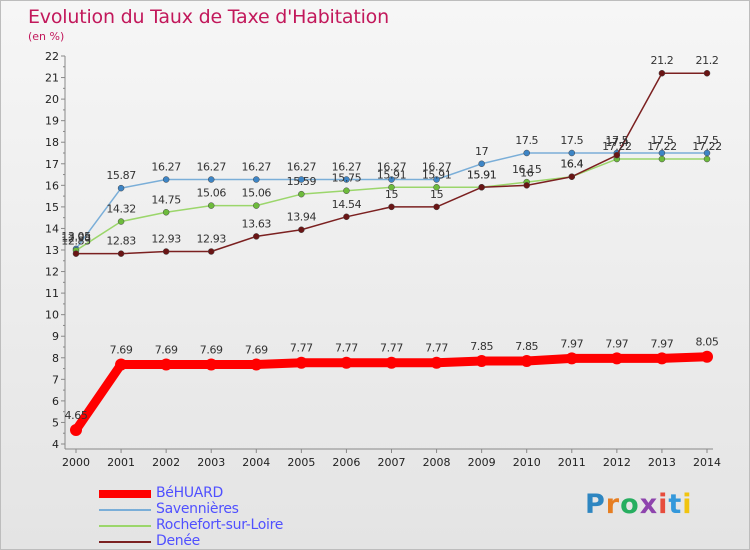 The width and height of the screenshot is (750, 550). What do you see at coordinates (482, 462) in the screenshot?
I see `x-tick-label: 2009` at bounding box center [482, 462].